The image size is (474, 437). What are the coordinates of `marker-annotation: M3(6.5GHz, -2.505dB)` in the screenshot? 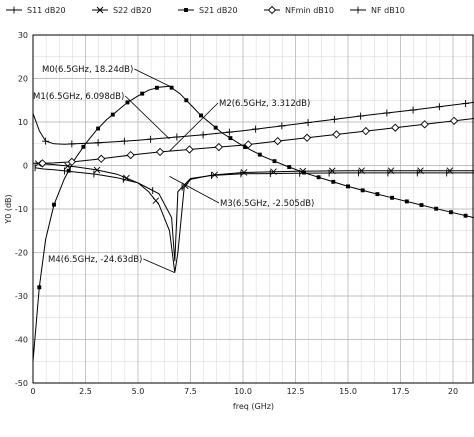 It's located at (241, 192).